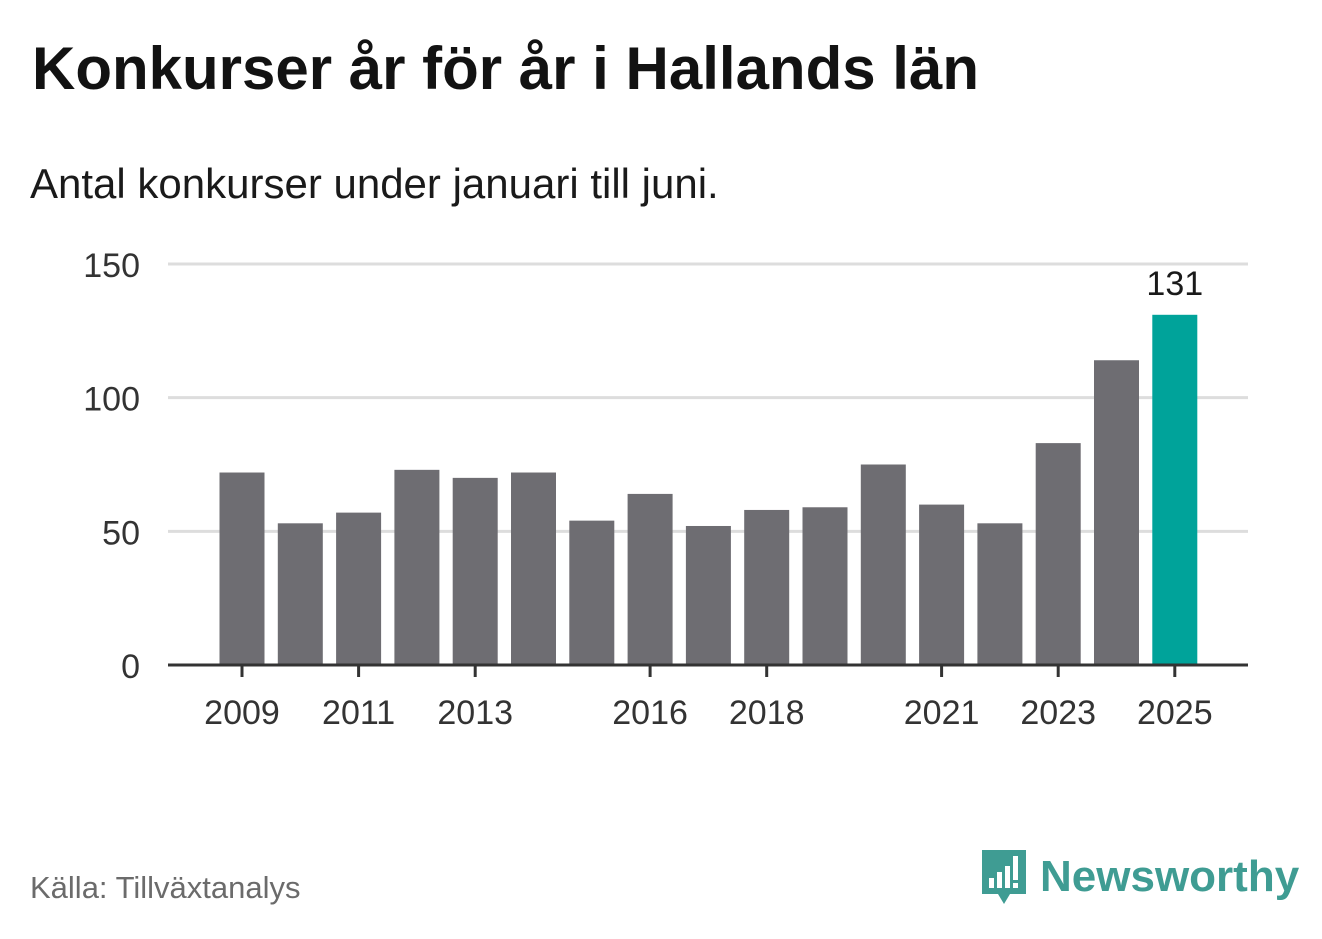 The width and height of the screenshot is (1322, 939). What do you see at coordinates (130, 667) in the screenshot?
I see `y-tick-label: 0` at bounding box center [130, 667].